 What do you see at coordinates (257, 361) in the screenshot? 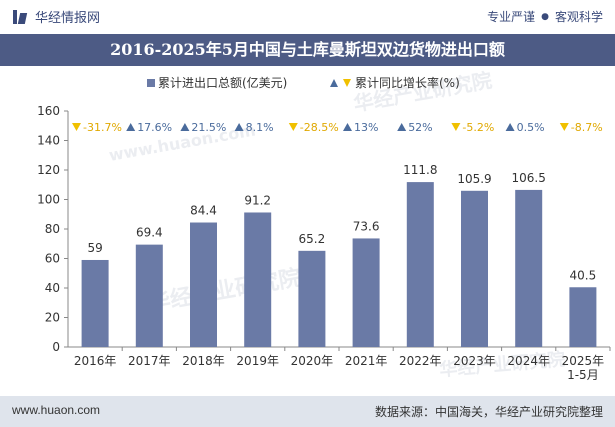
I see `x-tick-label: 2019年` at bounding box center [257, 361].